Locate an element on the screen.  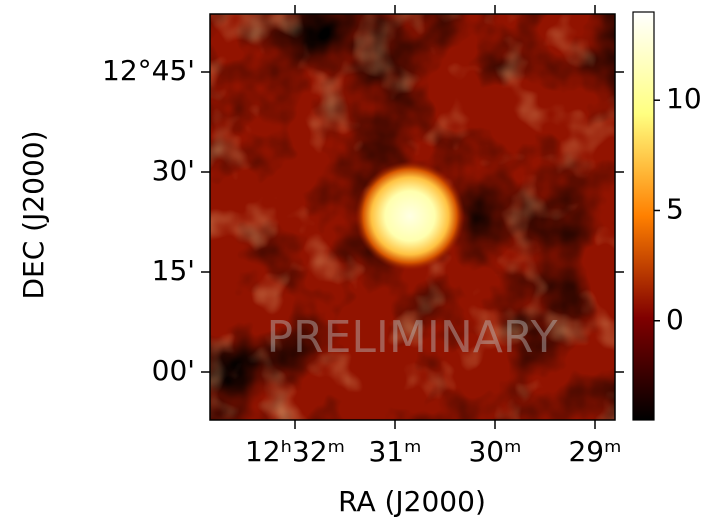
watermark: PRELIMINARY is located at coordinates (412, 337).